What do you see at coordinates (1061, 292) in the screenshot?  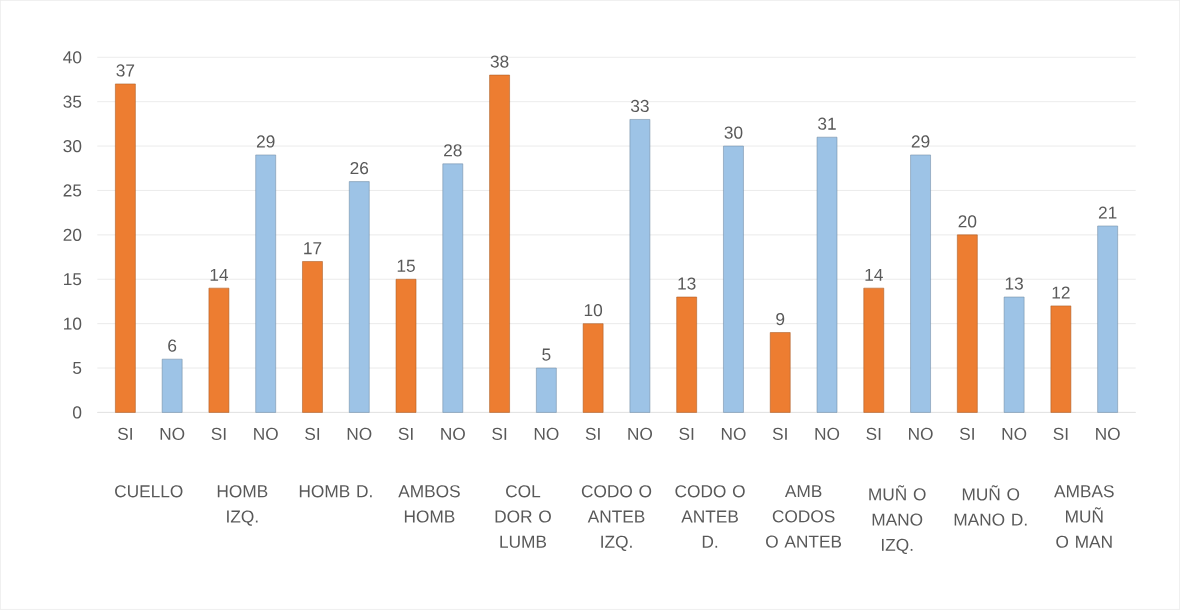 I see `data-label: 12` at bounding box center [1061, 292].